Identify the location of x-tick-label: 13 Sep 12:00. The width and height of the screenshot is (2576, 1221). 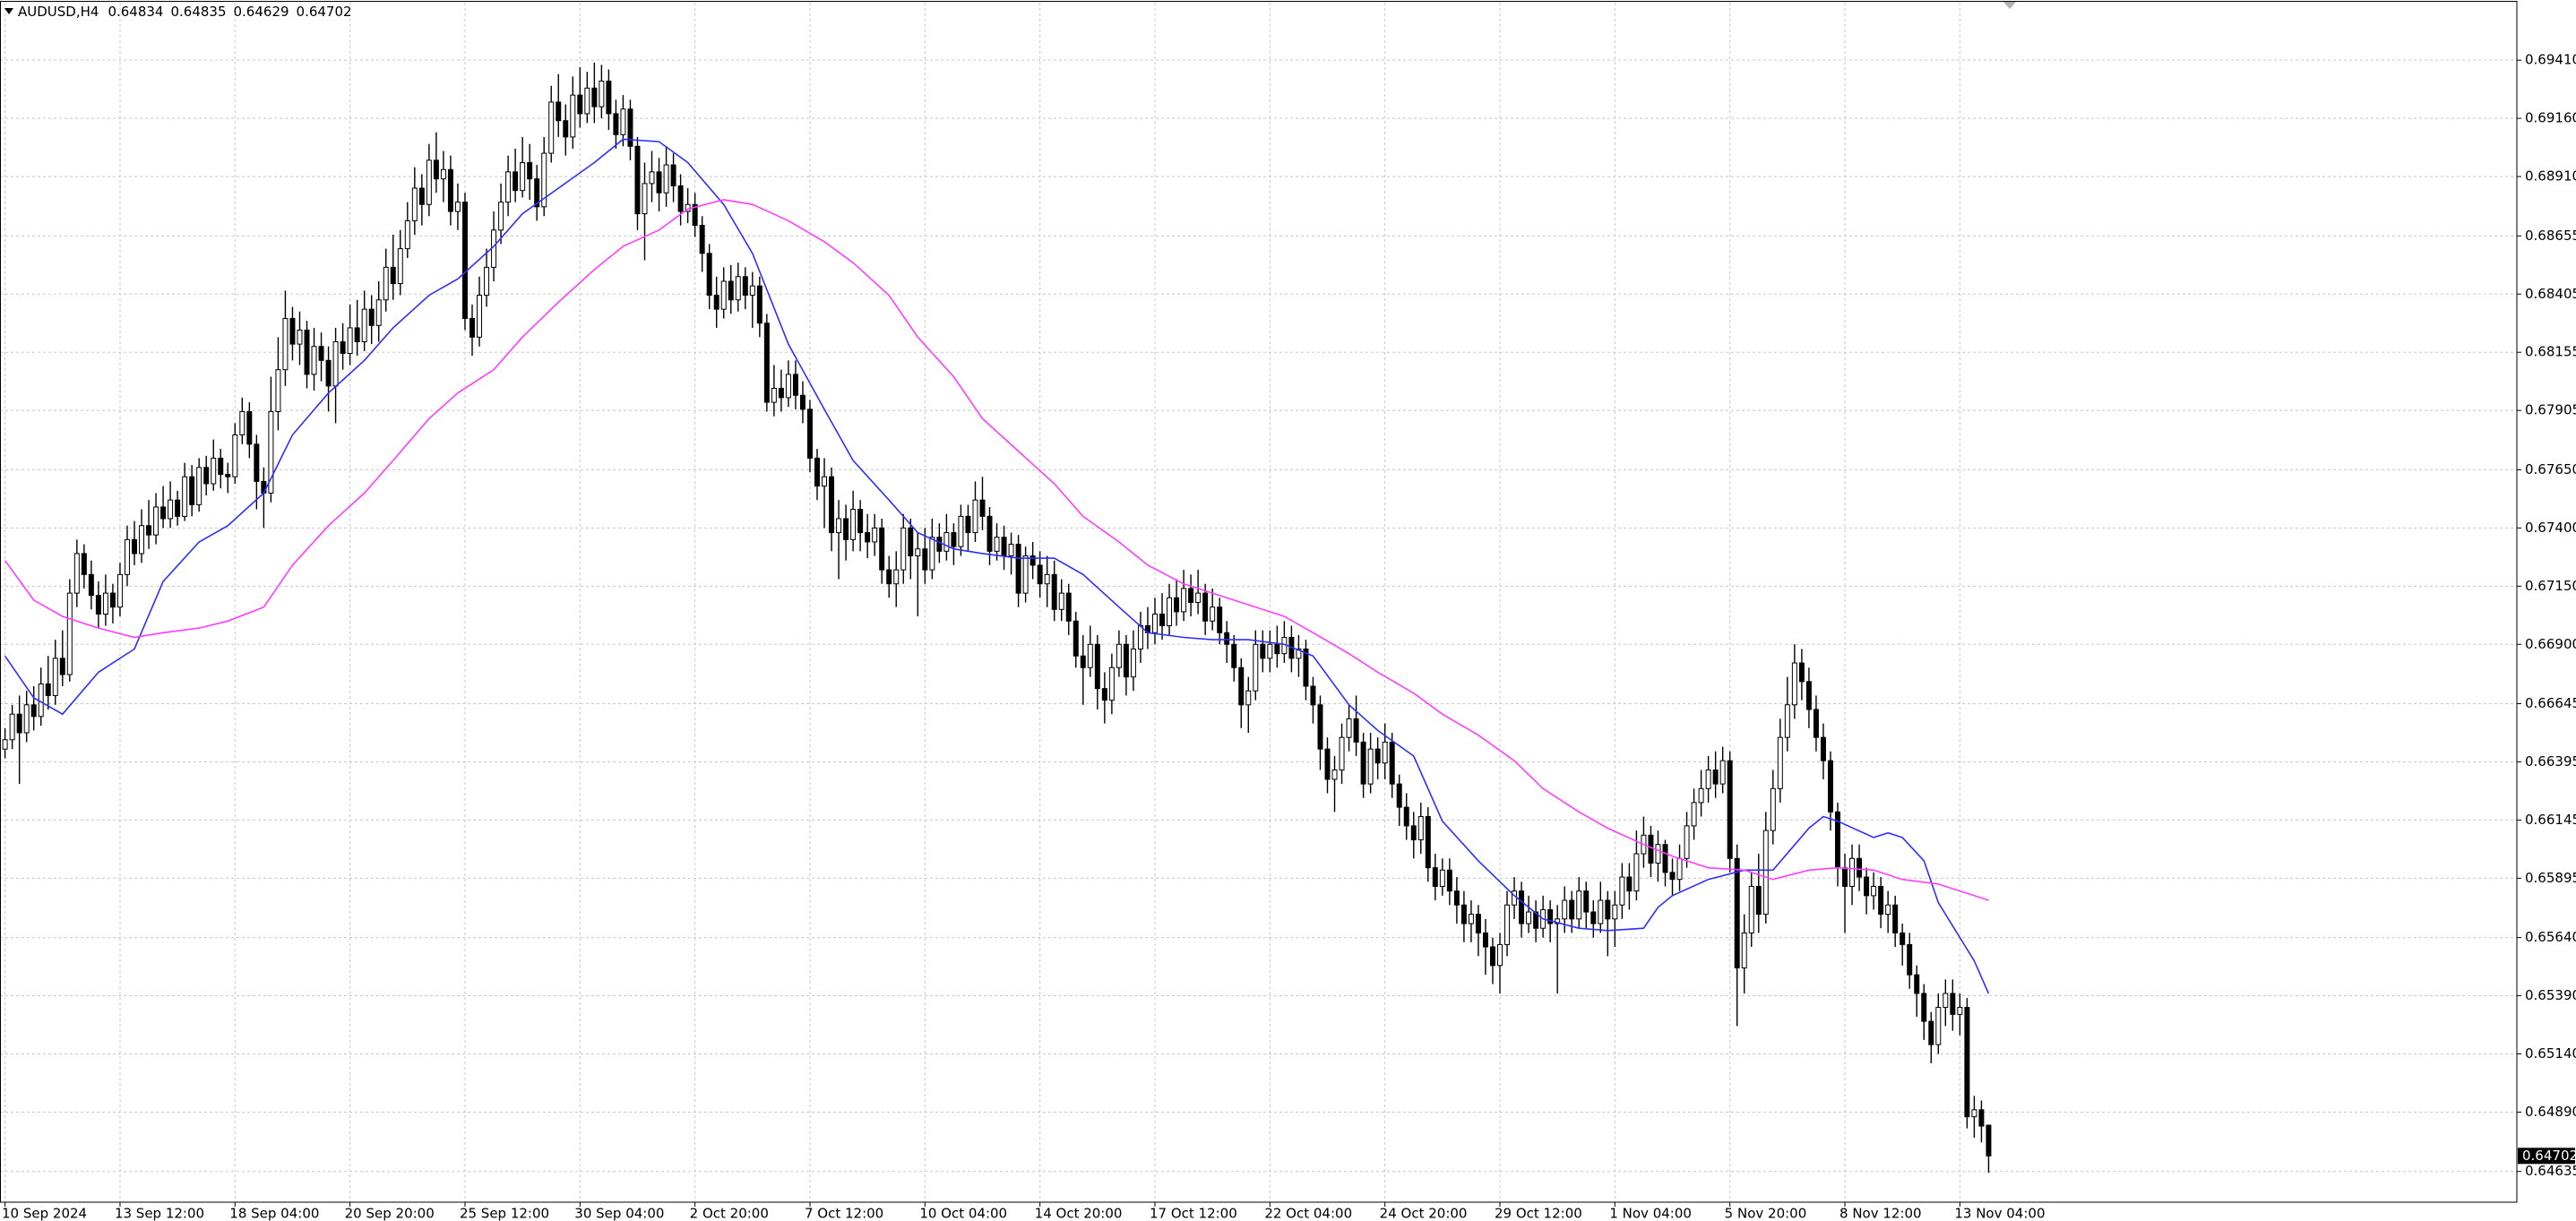
(159, 1213).